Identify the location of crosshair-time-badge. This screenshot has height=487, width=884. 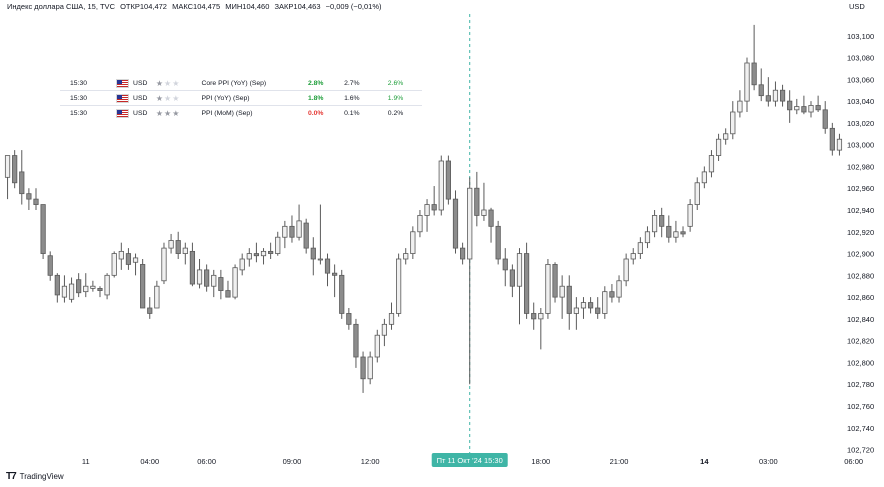
(469, 460).